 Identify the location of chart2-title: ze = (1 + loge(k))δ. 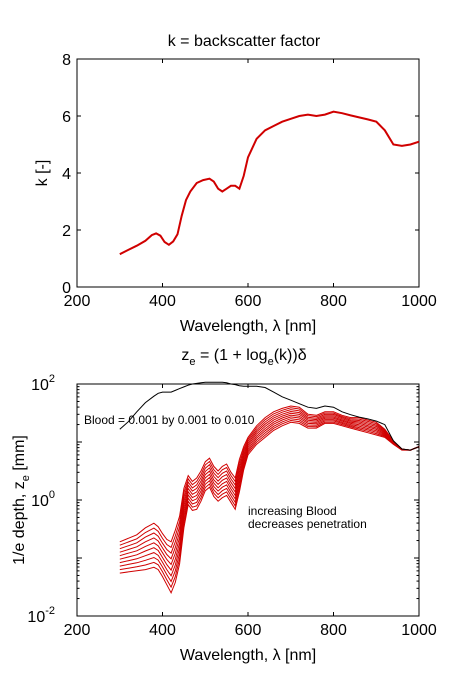
(243, 357).